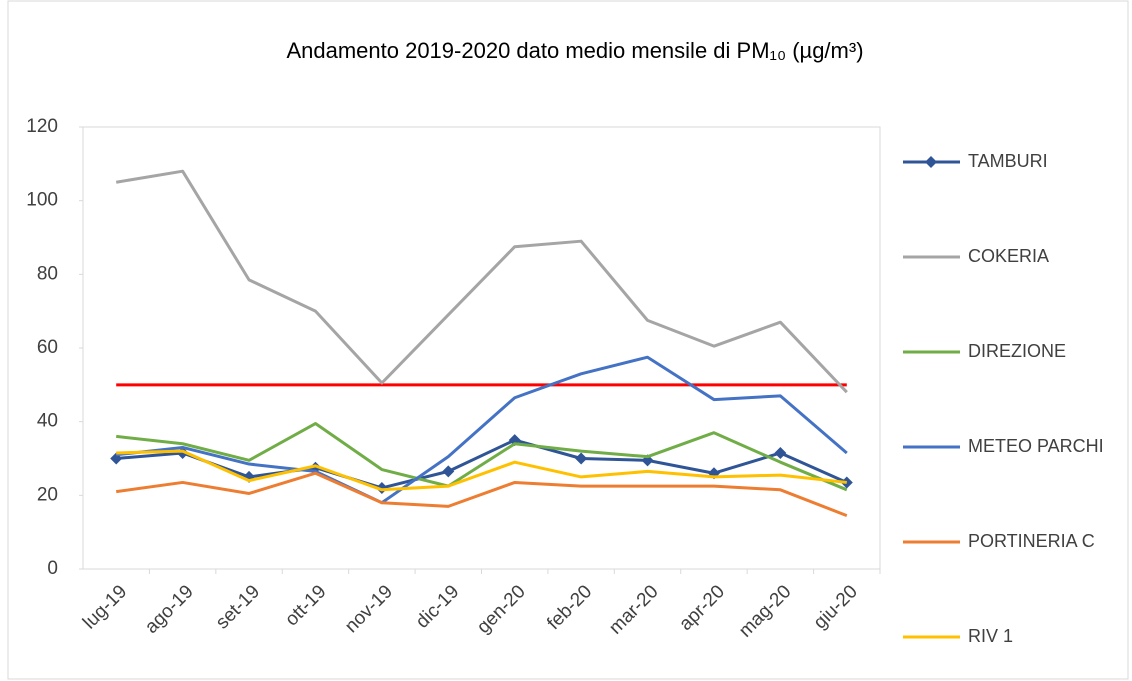 This screenshot has width=1132, height=681. Describe the element at coordinates (1008, 256) in the screenshot. I see `legend-label: COKERIA` at that location.